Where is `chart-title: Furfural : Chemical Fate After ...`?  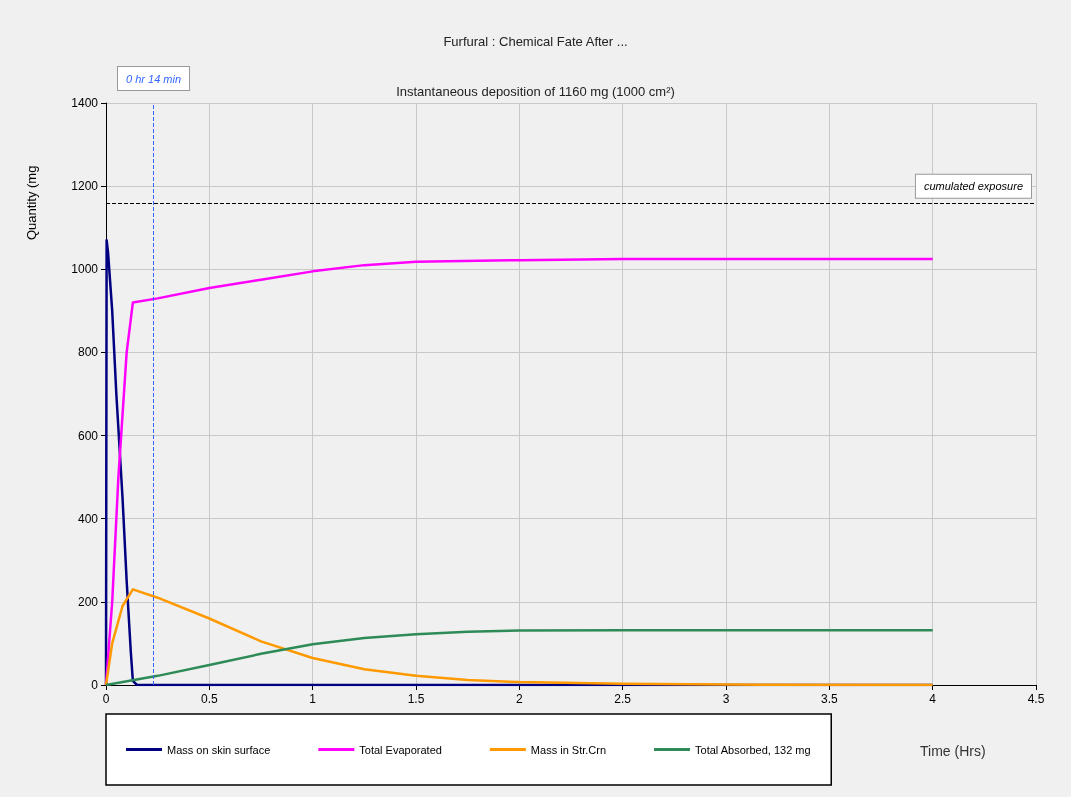
chart-title: Furfural : Chemical Fate After ... is located at coordinates (535, 41).